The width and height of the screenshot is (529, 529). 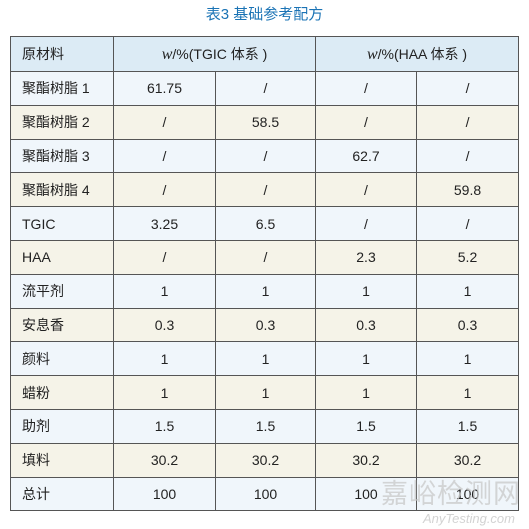 I want to click on value-cell: 59.8, so click(x=467, y=190).